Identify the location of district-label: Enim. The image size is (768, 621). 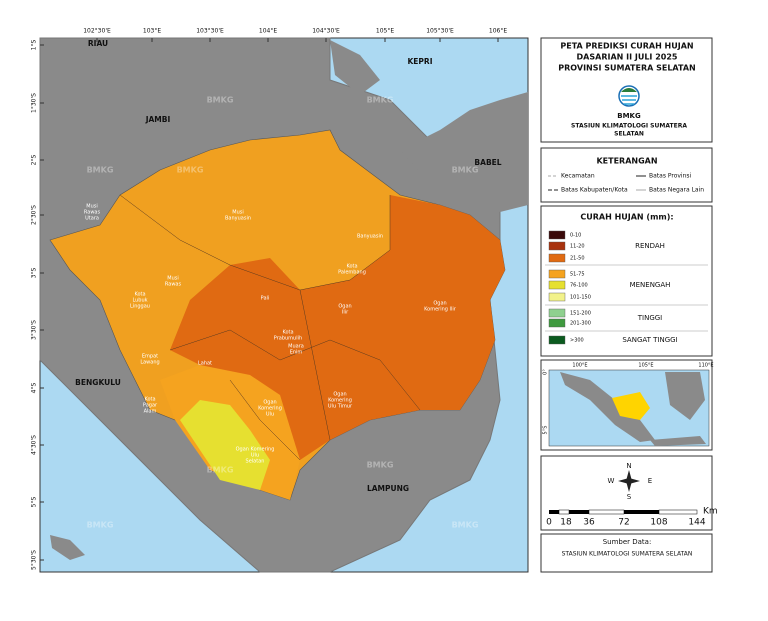
(296, 353).